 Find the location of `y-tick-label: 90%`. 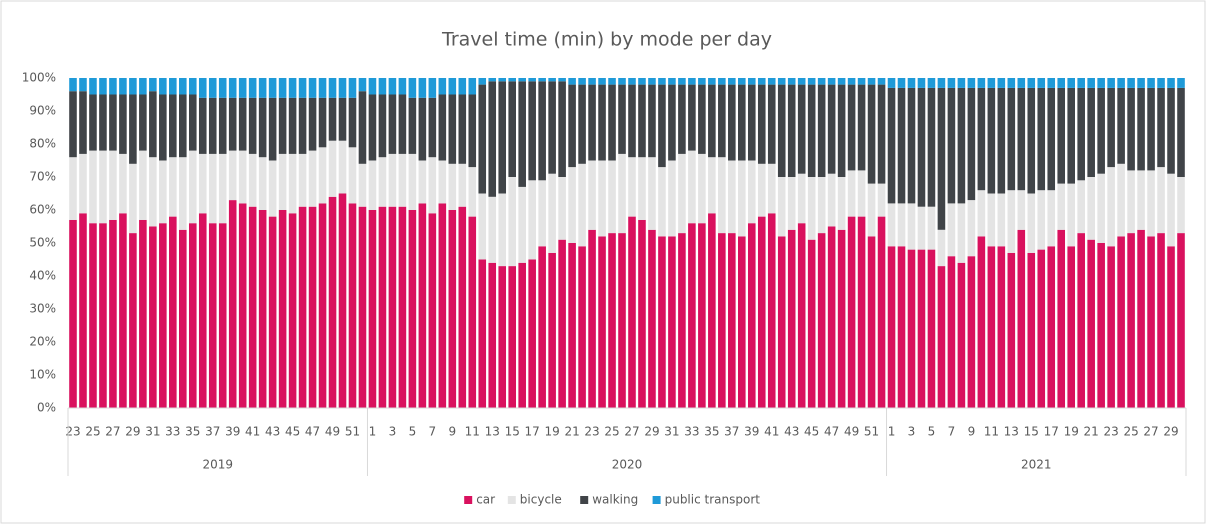

y-tick-label: 90% is located at coordinates (42, 111).